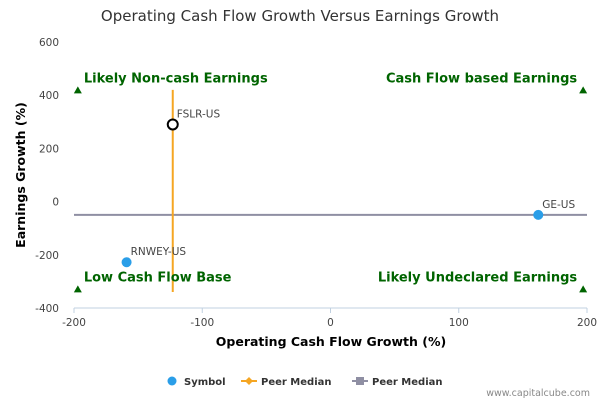 This screenshot has height=400, width=600. Describe the element at coordinates (74, 323) in the screenshot. I see `x-tick-label: -200` at that location.